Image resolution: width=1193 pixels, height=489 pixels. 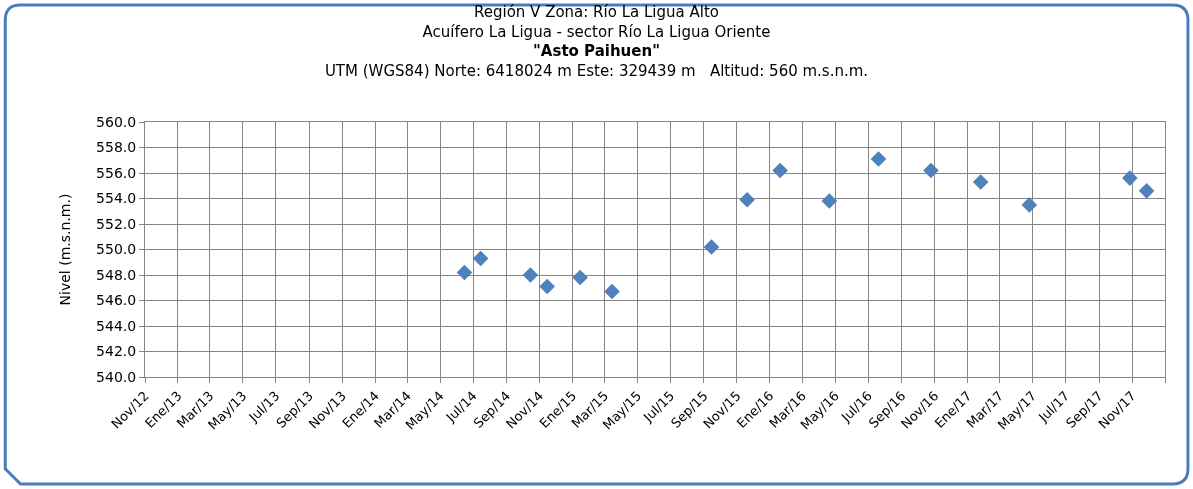 I want to click on y-tick-label: 550.0, so click(x=116, y=249).